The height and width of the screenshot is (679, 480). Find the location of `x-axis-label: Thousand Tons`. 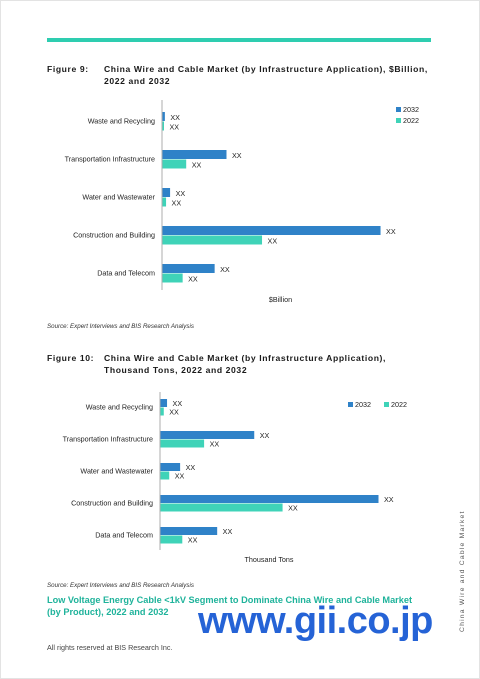

x-axis-label: Thousand Tons is located at coordinates (268, 559).